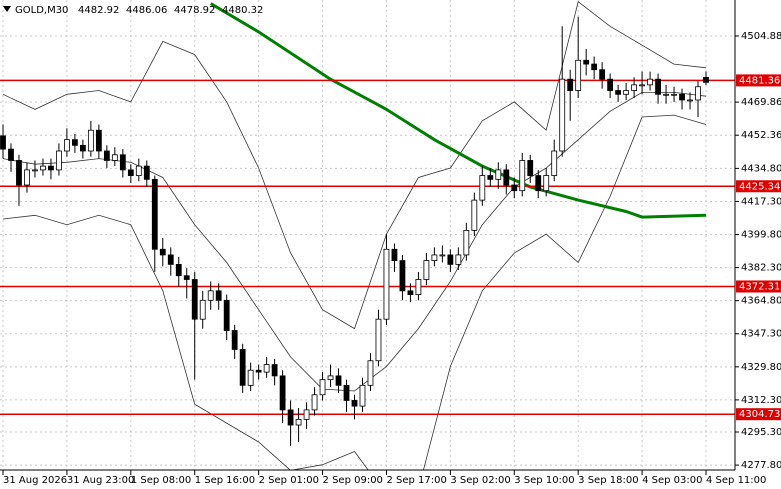  What do you see at coordinates (672, 480) in the screenshot?
I see `x-tick-label: 4 Sep 03:00` at bounding box center [672, 480].